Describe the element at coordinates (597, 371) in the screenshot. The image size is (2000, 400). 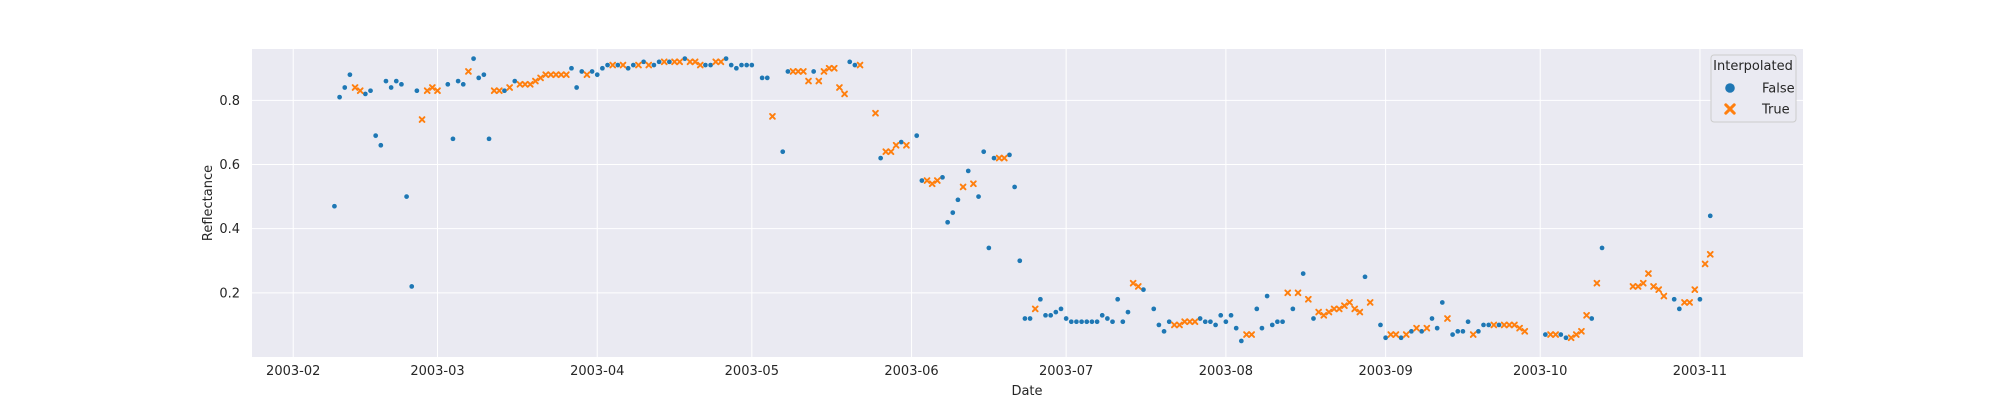
I see `x-tick-label: 2003-04` at that location.